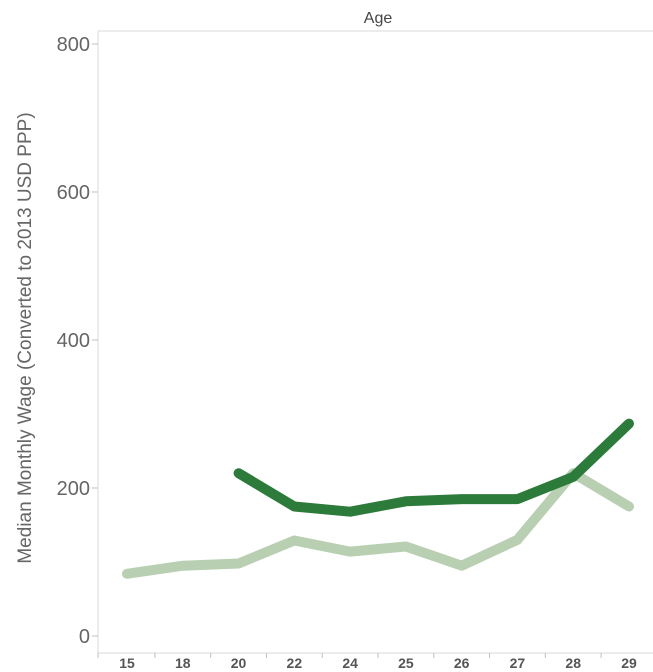 This screenshot has width=653, height=672. What do you see at coordinates (350, 663) in the screenshot?
I see `x-tick-label: 24` at bounding box center [350, 663].